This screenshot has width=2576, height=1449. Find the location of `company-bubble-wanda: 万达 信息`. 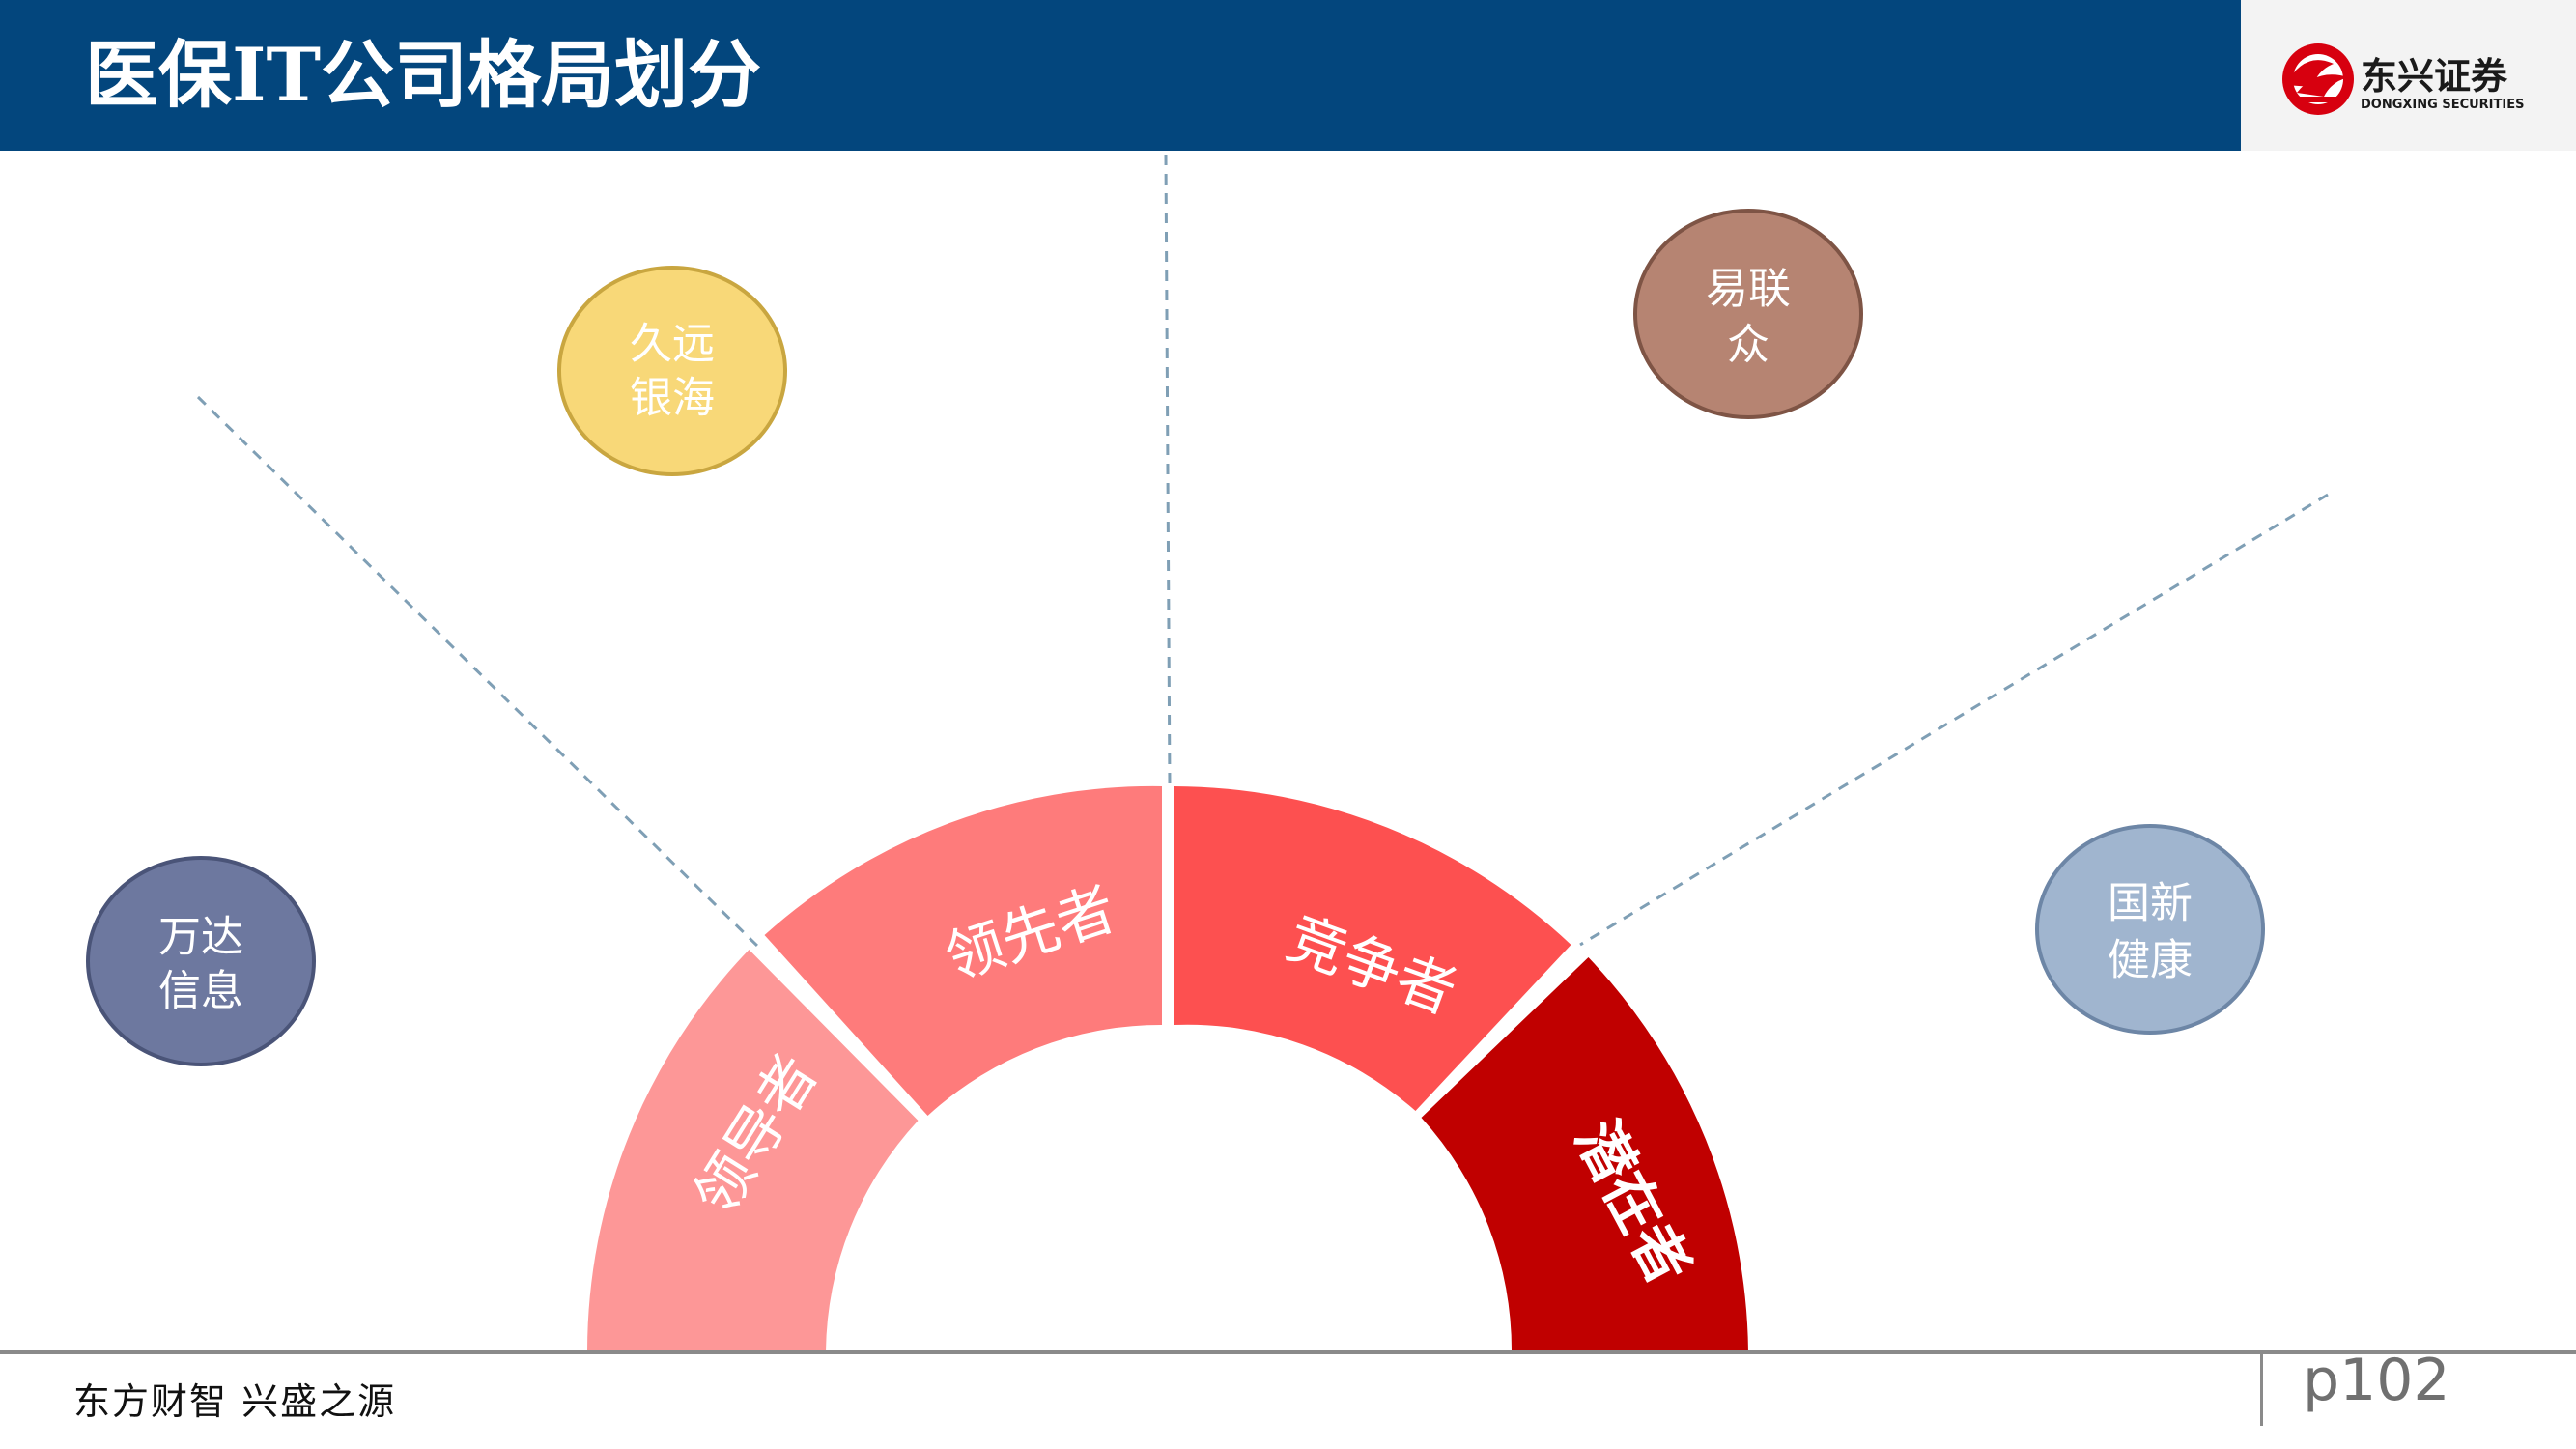

company-bubble-wanda: 万达 信息 is located at coordinates (201, 961).